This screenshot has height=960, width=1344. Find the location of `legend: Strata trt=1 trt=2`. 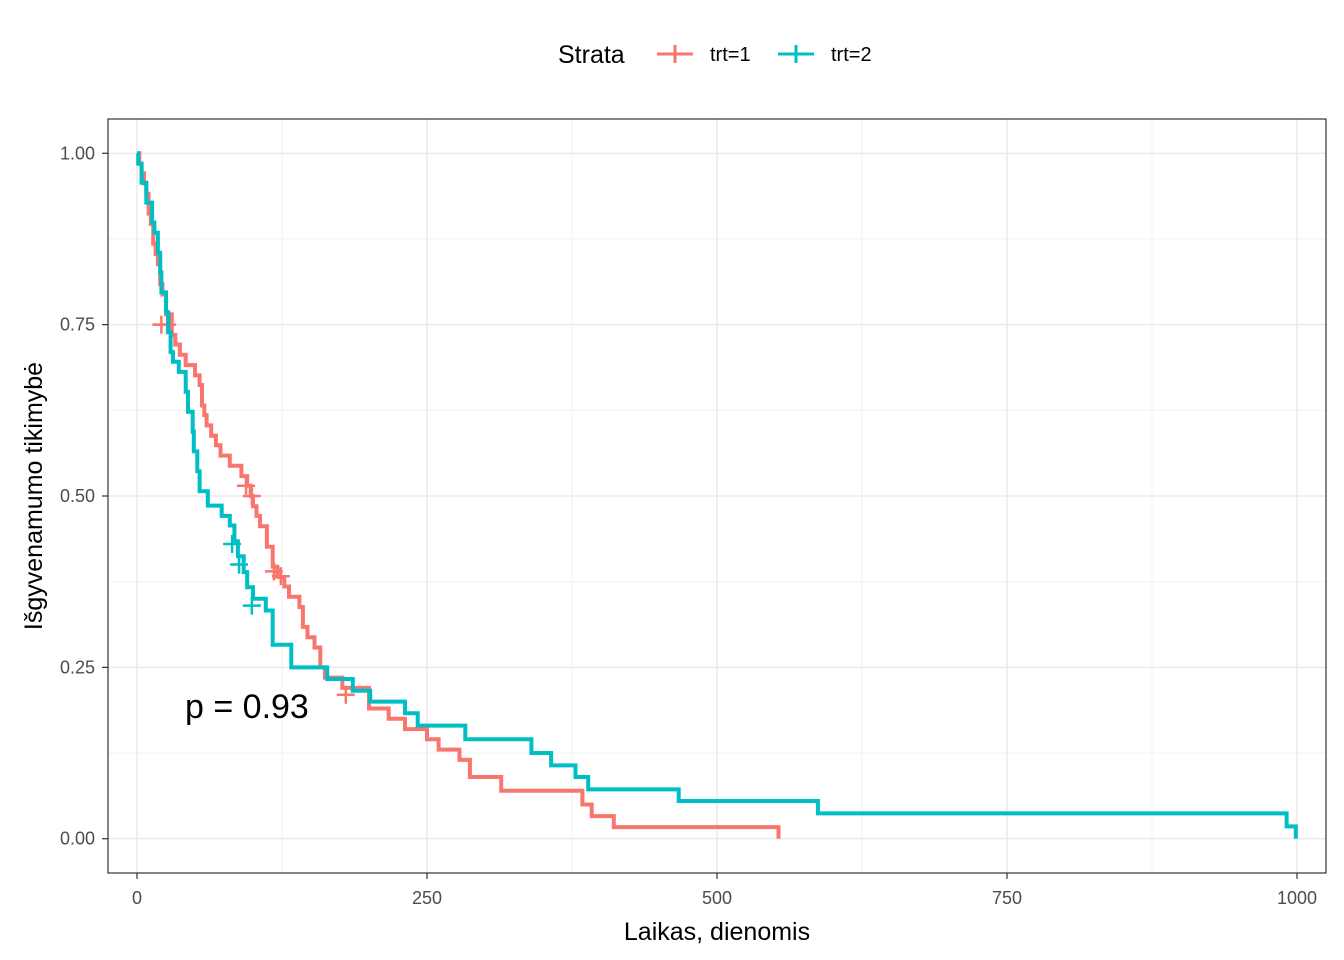

legend: Strata trt=1 trt=2 is located at coordinates (715, 55).